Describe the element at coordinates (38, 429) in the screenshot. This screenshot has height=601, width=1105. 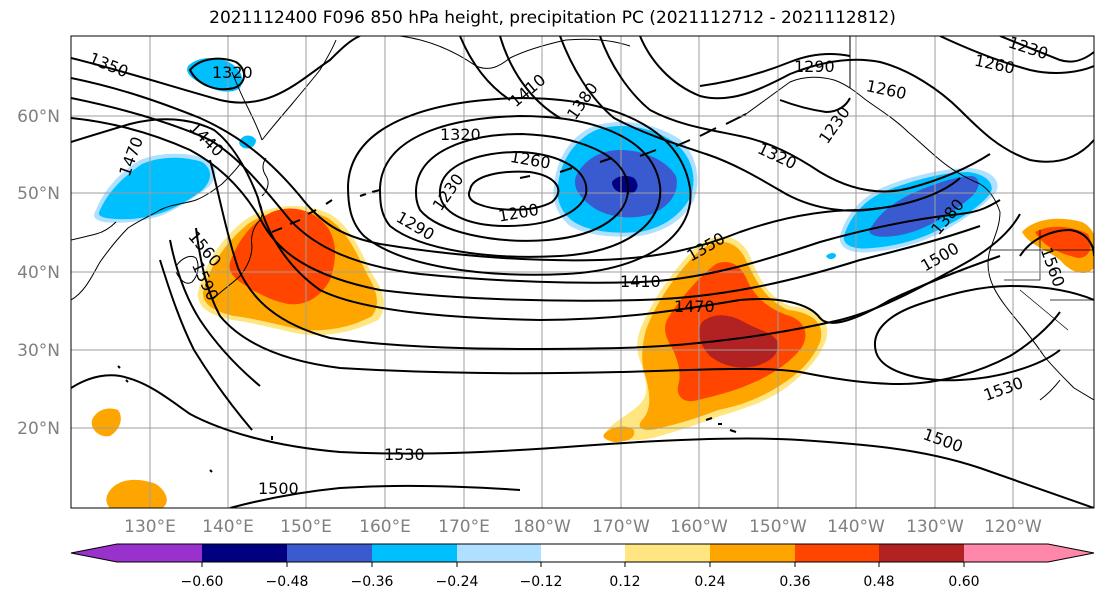
I see `lat-label: 20°N` at that location.